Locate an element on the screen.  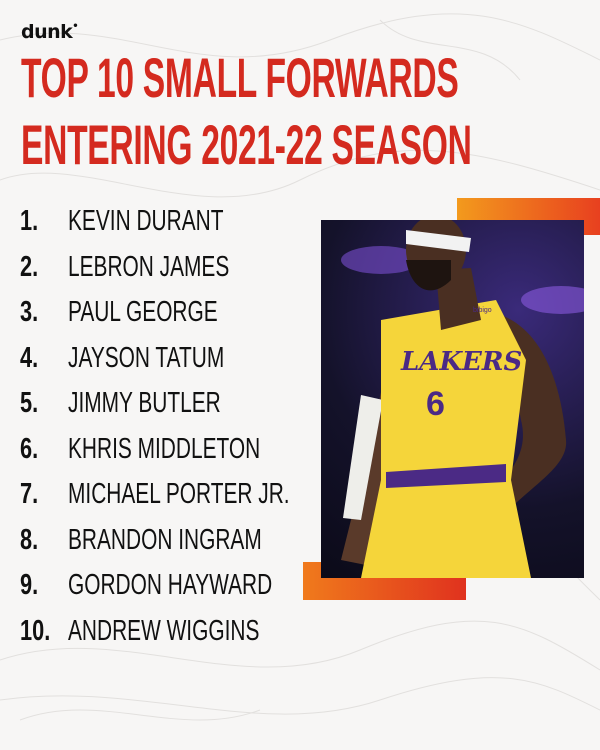
jersey-text: LAKERS is located at coordinates (461, 362).